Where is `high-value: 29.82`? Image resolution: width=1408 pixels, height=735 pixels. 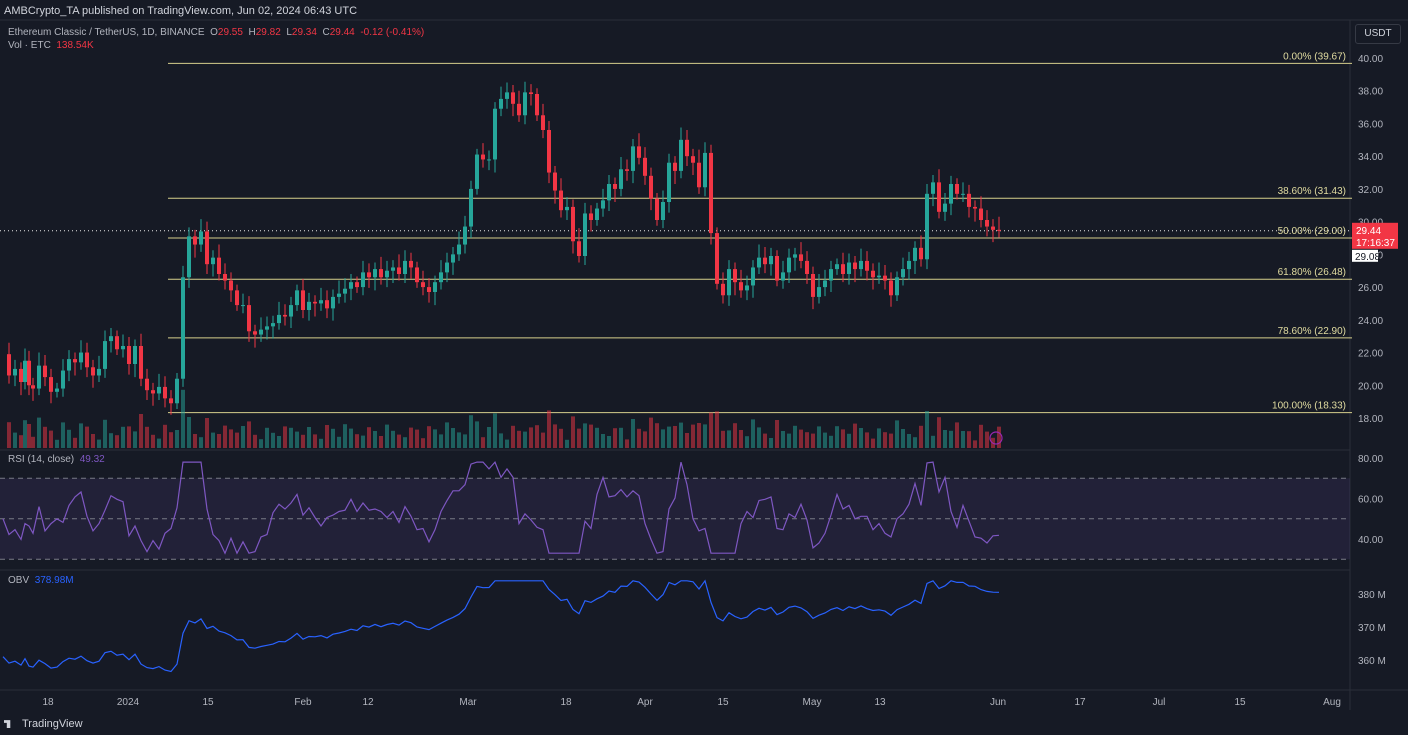
high-value: 29.82 is located at coordinates (268, 32).